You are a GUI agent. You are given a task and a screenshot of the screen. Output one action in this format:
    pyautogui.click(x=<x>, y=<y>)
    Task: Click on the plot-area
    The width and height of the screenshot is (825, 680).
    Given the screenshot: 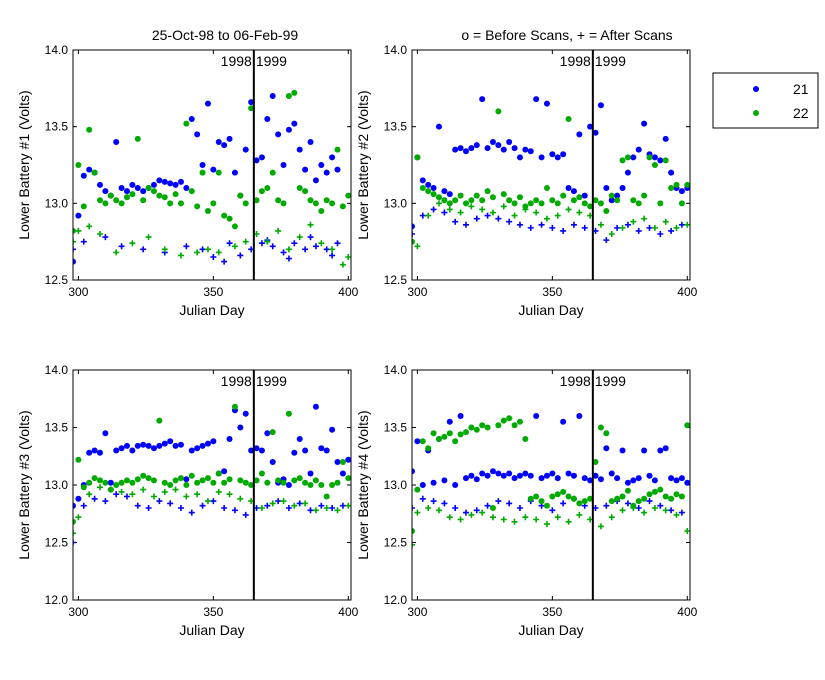 What is the action you would take?
    pyautogui.click(x=551, y=480)
    